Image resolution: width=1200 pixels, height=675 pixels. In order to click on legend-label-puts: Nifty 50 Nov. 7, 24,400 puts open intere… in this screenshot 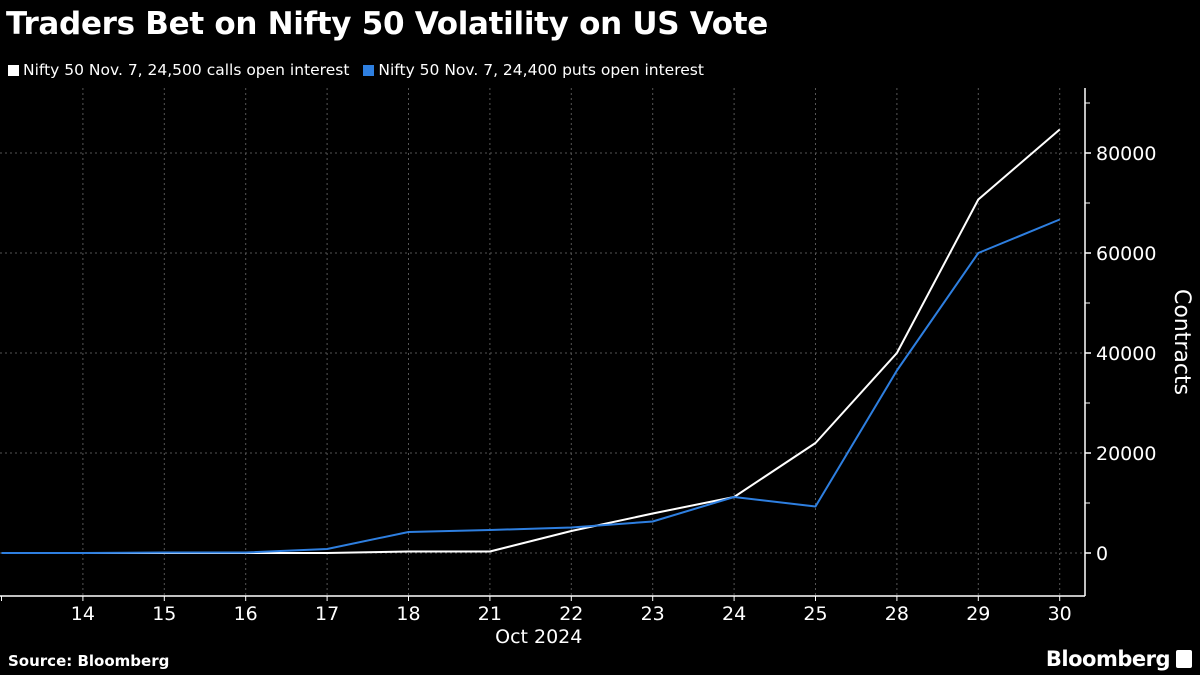, I will do `click(541, 70)`.